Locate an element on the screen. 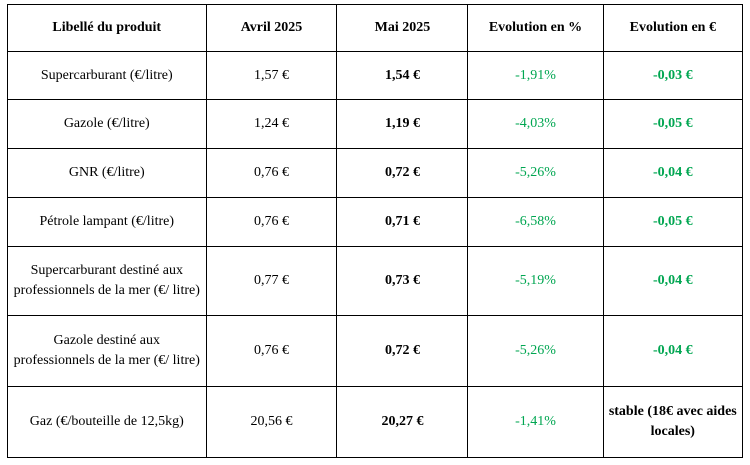 The height and width of the screenshot is (465, 750). evolution-percent-cell: -4,03% is located at coordinates (535, 124).